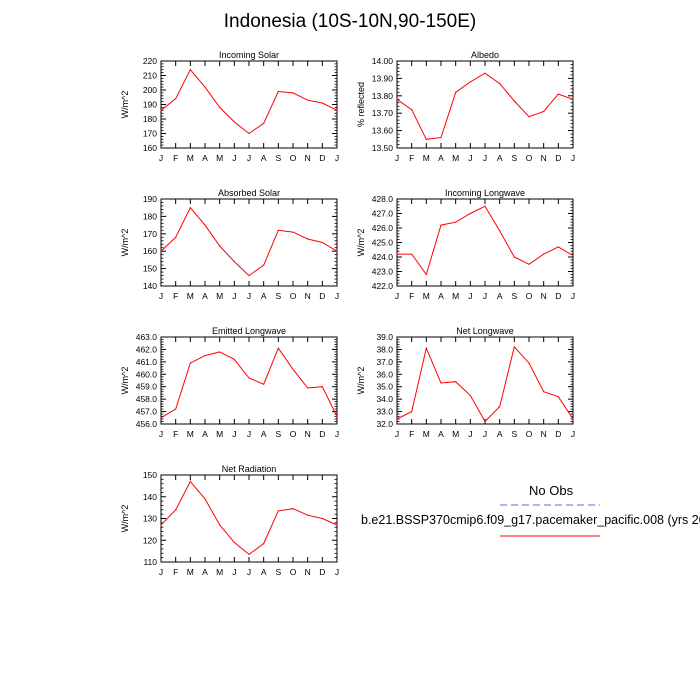  Describe the element at coordinates (384, 337) in the screenshot. I see `y-tick-label: 39.0` at that location.